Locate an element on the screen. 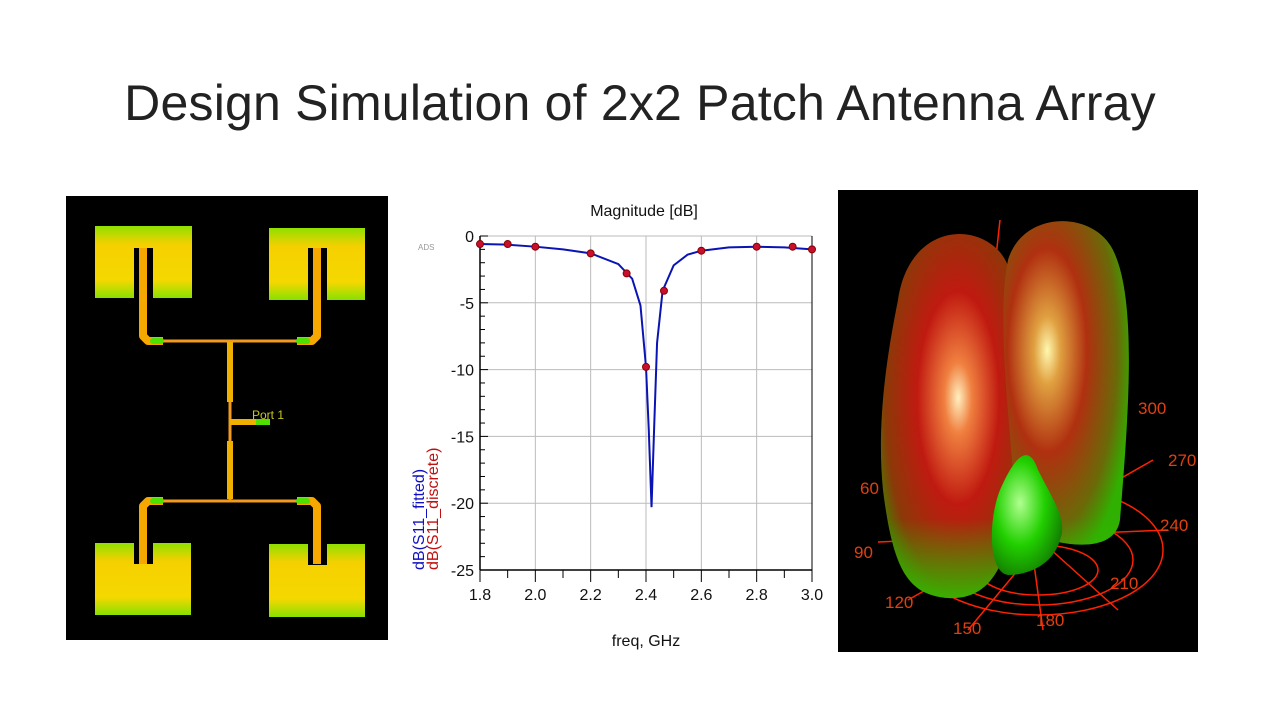 This screenshot has width=1280, height=720. angle-label: 210 is located at coordinates (1124, 583).